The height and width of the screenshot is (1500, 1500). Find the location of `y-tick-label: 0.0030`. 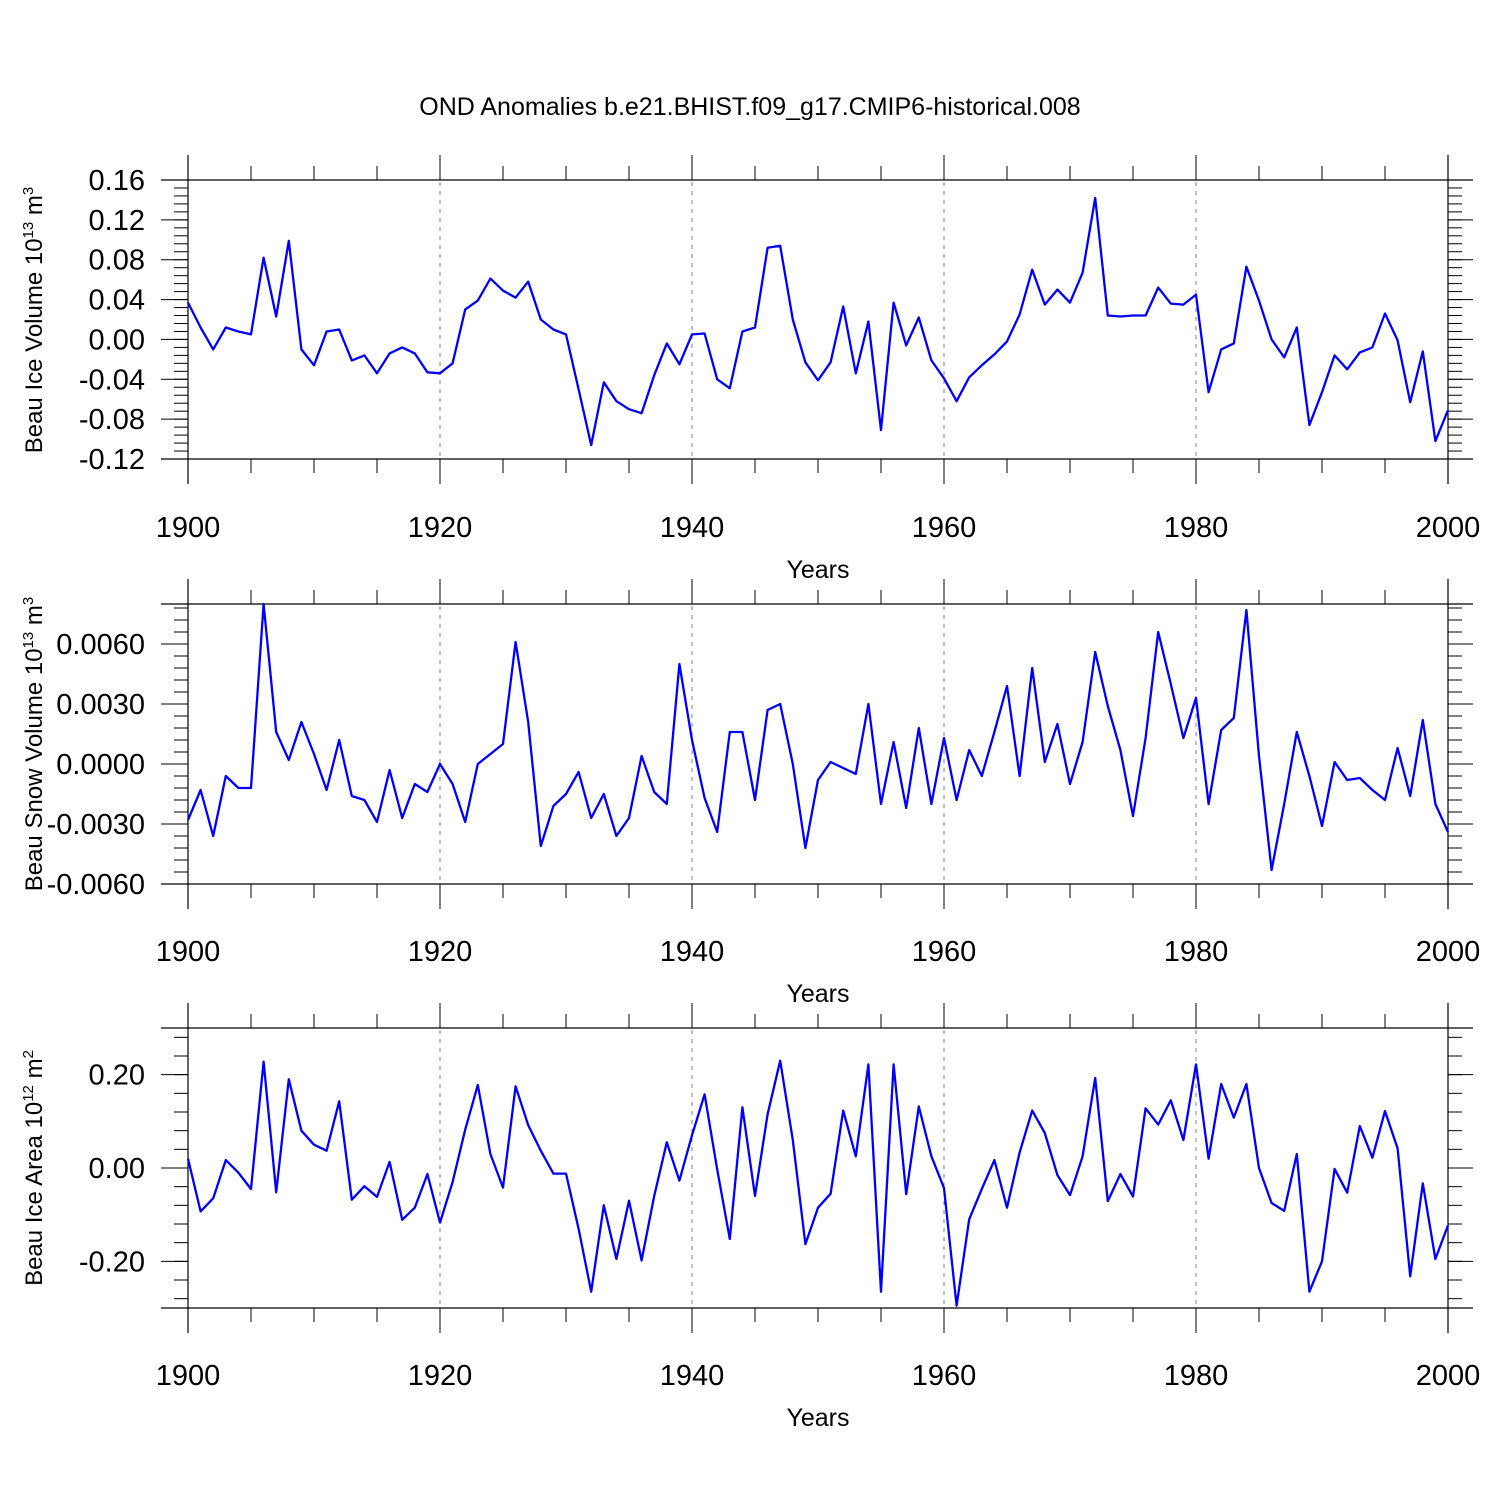

y-tick-label: 0.0030 is located at coordinates (100, 705).